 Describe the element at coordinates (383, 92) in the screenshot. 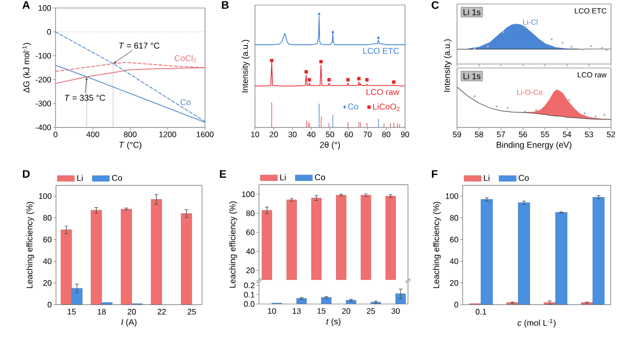

I see `series-label: LCO raw` at that location.